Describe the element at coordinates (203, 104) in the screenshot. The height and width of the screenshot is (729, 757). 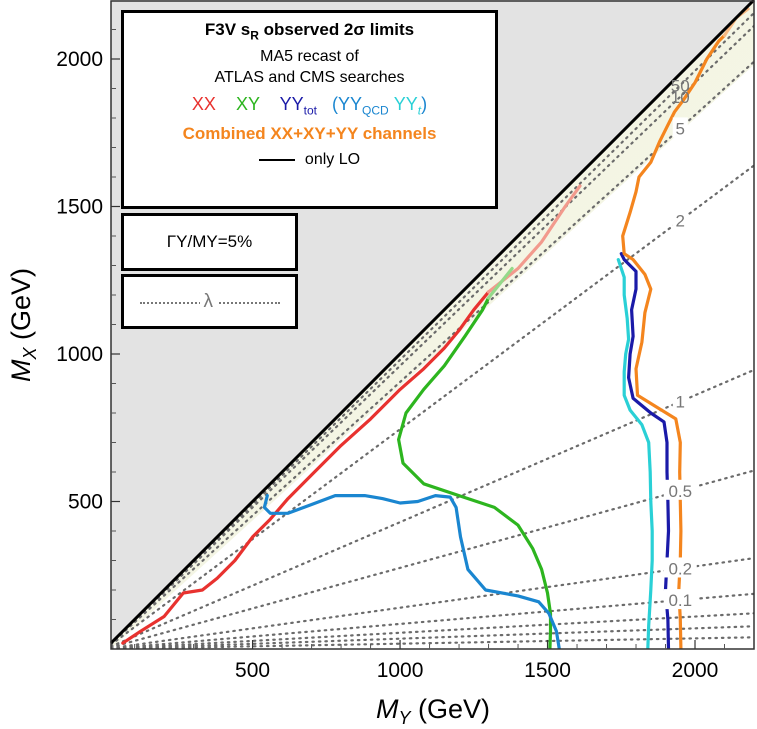
I see `legend-xx: XX` at that location.